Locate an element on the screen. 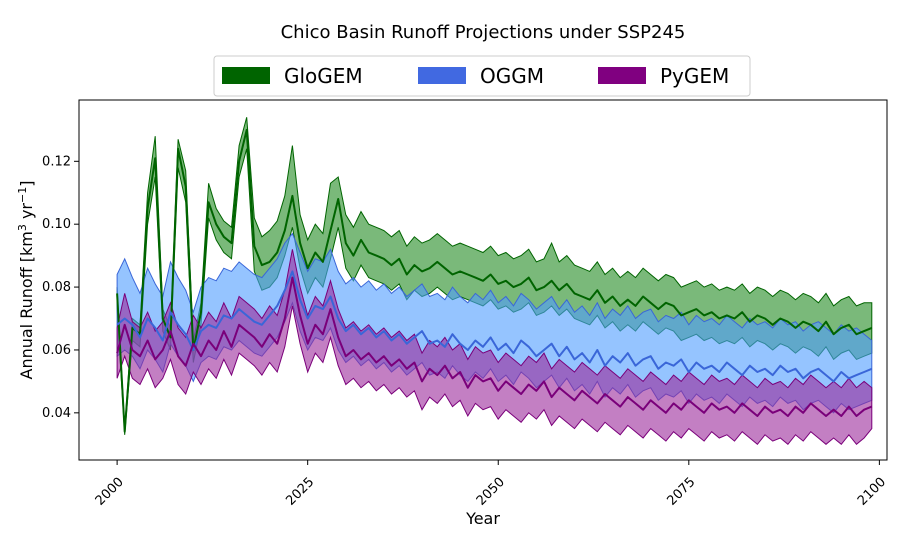  y-tick-label: 0.04 is located at coordinates (56, 413).